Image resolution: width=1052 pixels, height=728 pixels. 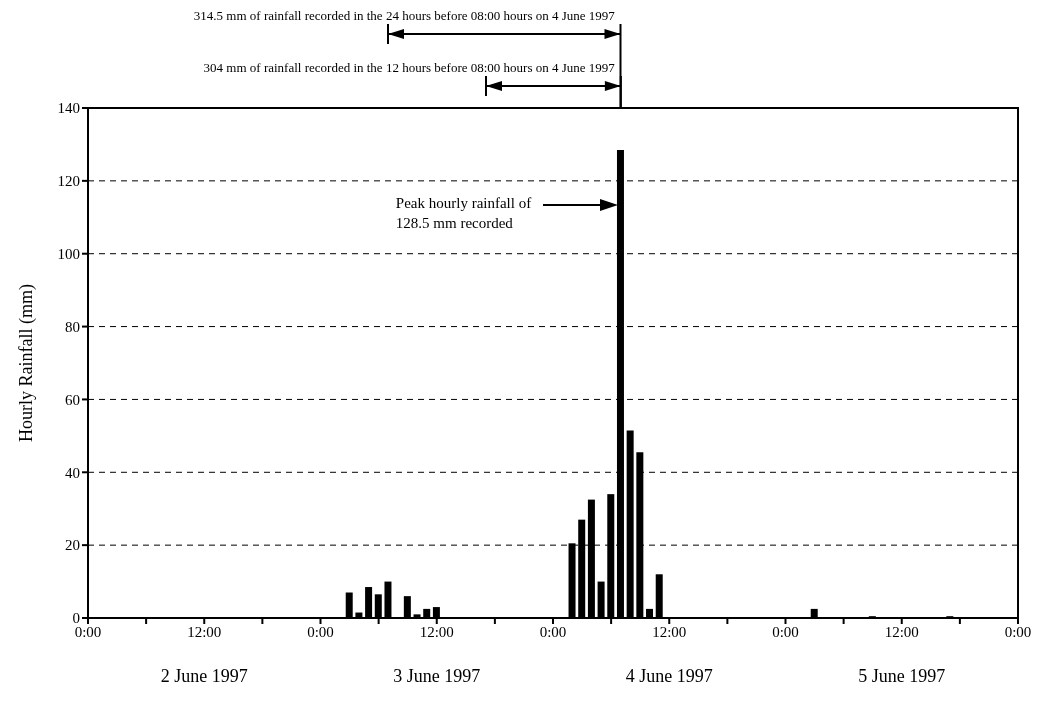 I want to click on y-tick-label: 20, so click(x=72, y=545).